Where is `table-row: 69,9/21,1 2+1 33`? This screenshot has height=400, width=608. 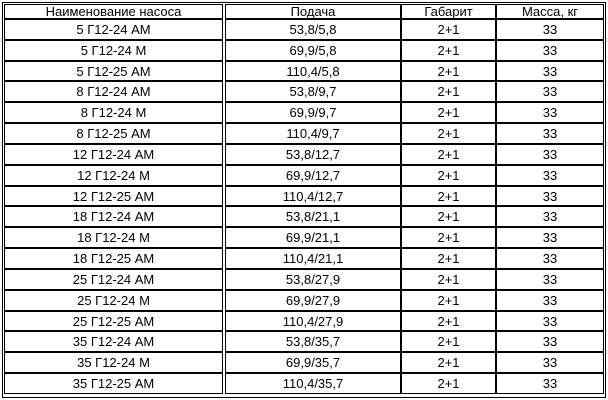 table-row: 69,9/21,1 2+1 33 is located at coordinates (414, 238).